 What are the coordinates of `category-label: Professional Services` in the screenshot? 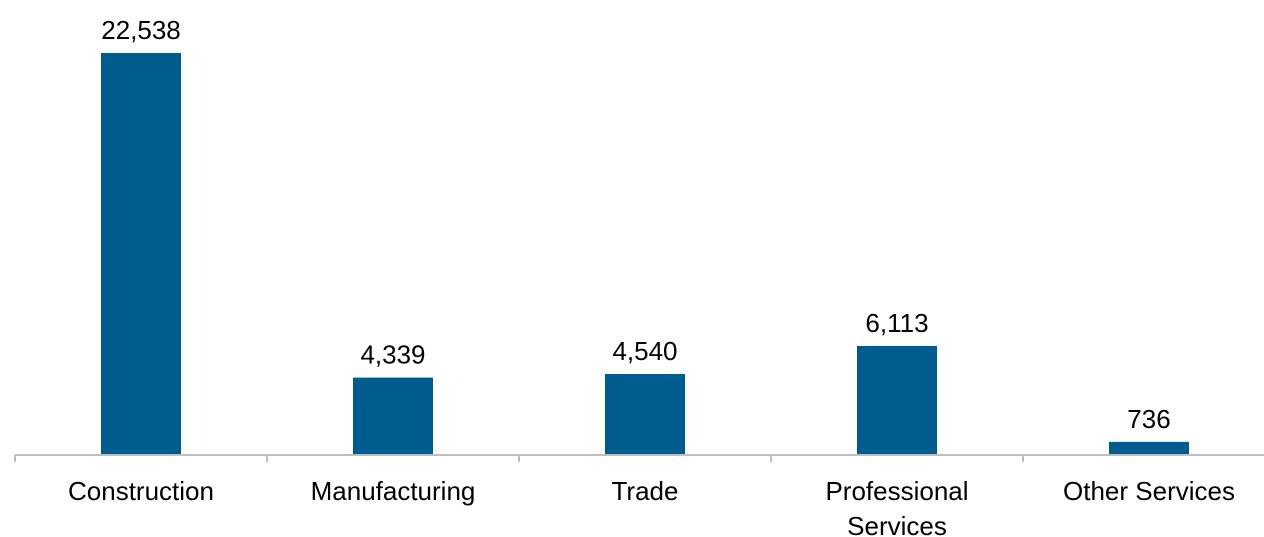 It's located at (896, 506).